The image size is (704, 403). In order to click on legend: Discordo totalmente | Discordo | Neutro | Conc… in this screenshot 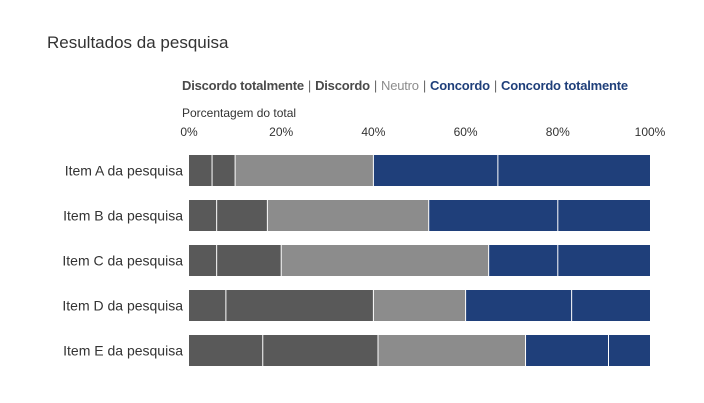, I will do `click(405, 85)`.